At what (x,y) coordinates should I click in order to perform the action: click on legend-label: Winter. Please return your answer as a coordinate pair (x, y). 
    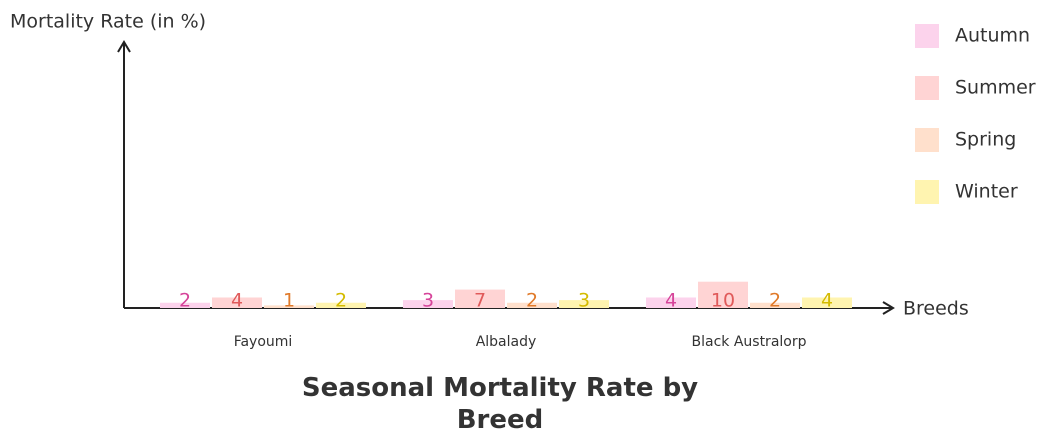
    Looking at the image, I should click on (986, 192).